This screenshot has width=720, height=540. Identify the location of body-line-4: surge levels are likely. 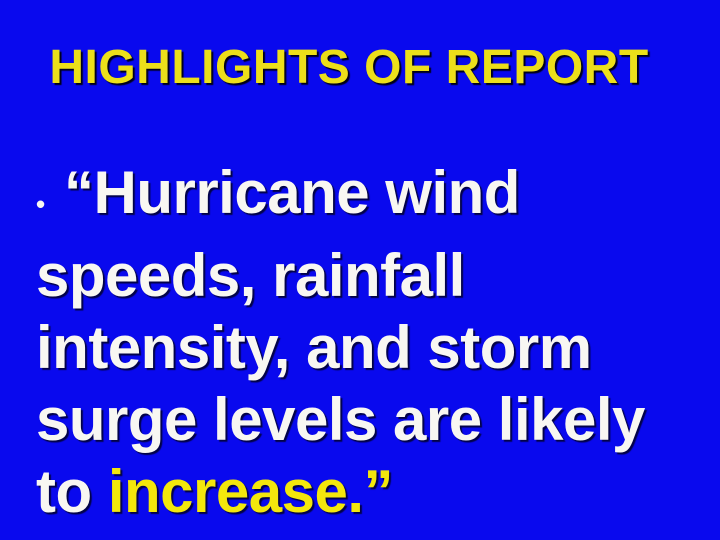
(340, 419).